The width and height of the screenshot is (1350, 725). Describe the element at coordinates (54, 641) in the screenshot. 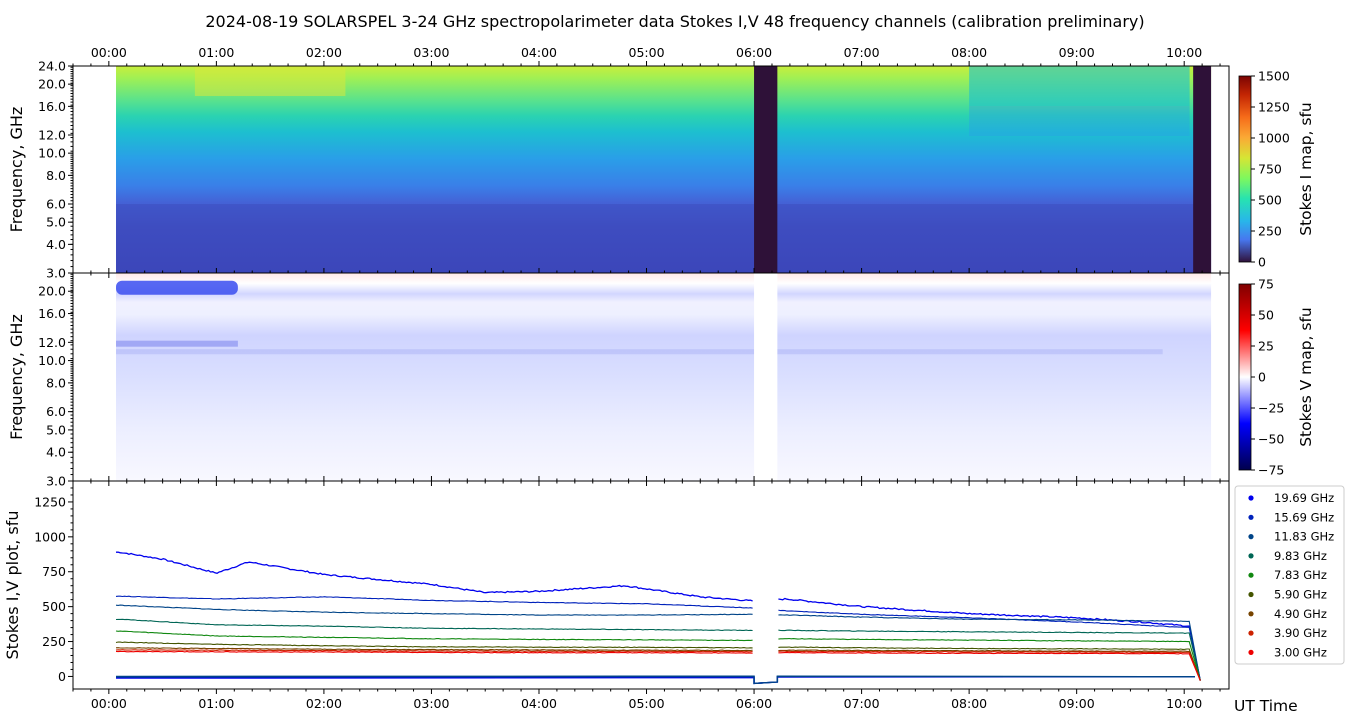

I see `y-tick-label: 250` at that location.